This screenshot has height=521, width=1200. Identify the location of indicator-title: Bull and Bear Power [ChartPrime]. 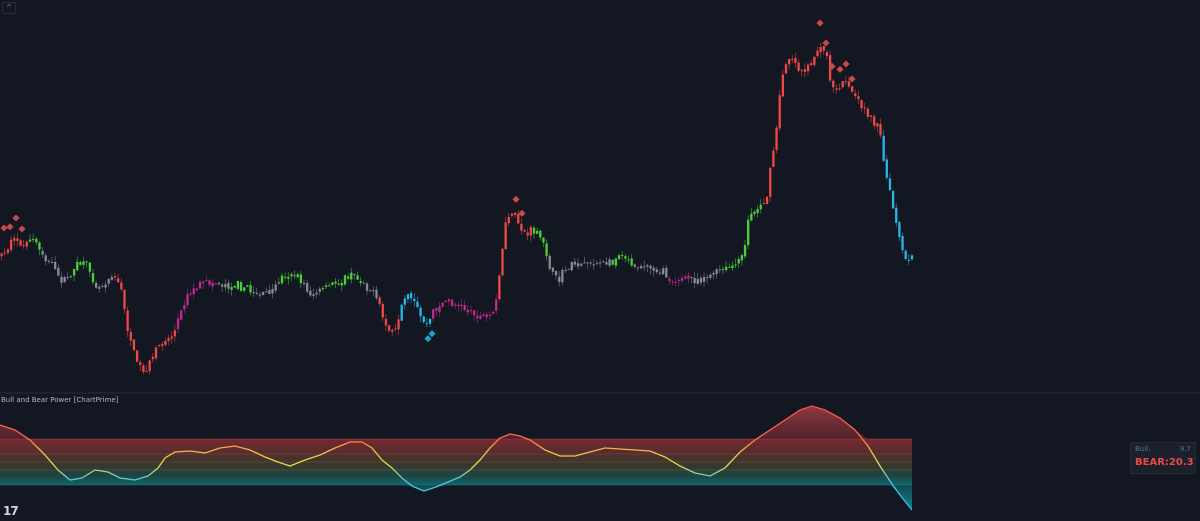
(60, 400).